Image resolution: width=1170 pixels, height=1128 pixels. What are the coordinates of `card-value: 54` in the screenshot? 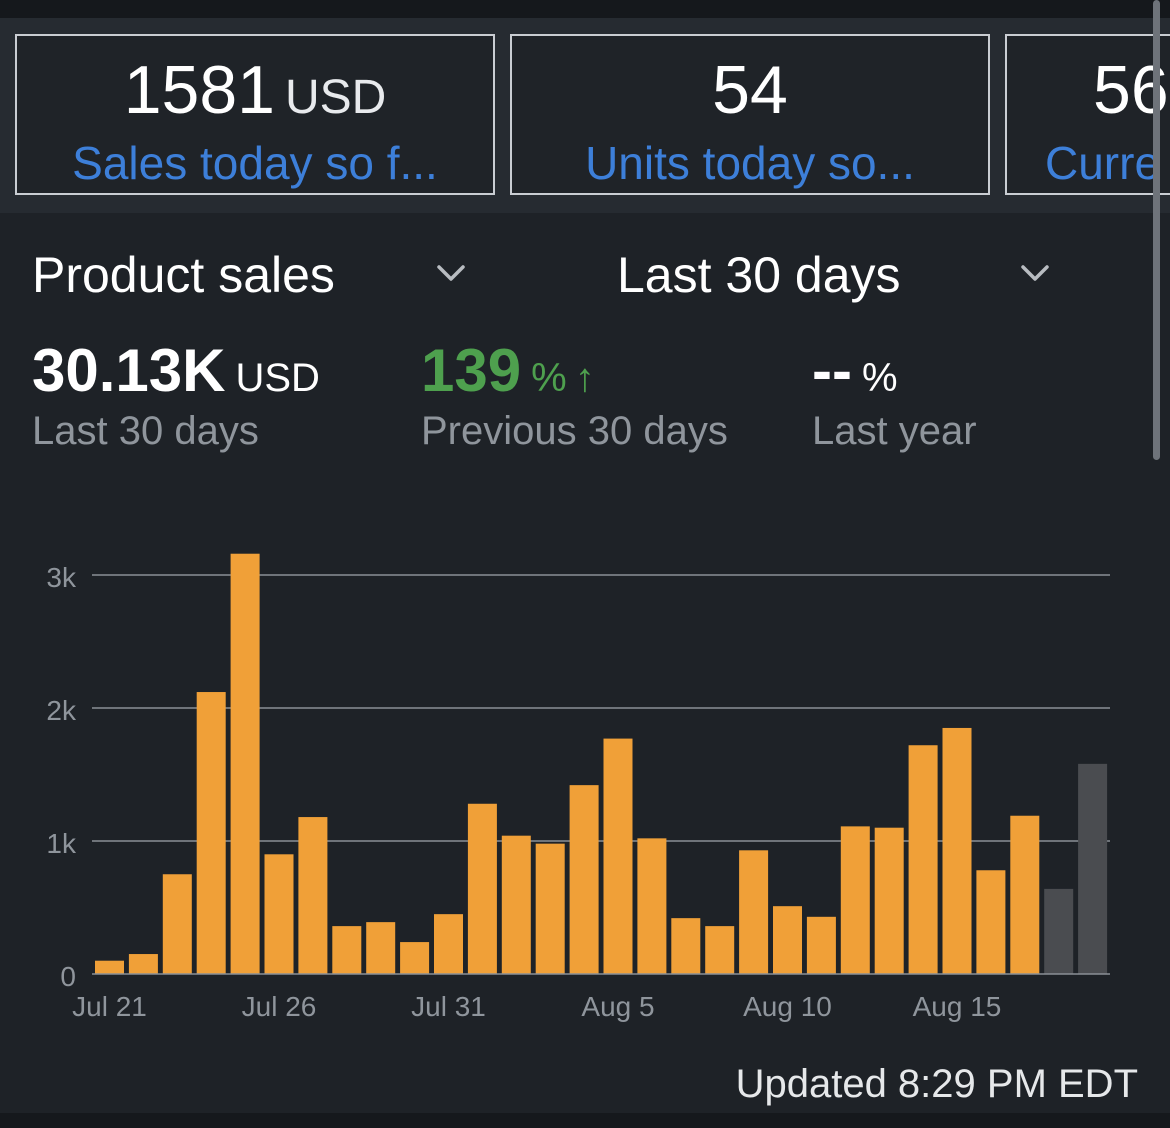 It's located at (750, 90).